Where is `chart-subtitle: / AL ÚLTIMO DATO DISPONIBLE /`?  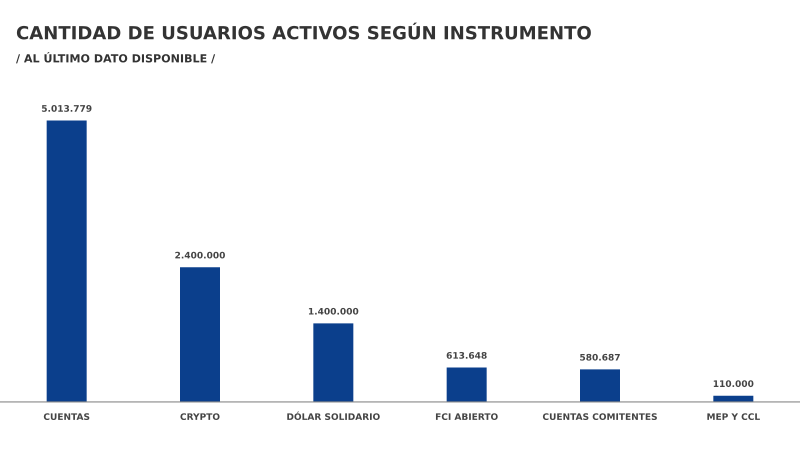 chart-subtitle: / AL ÚLTIMO DATO DISPONIBLE / is located at coordinates (116, 58).